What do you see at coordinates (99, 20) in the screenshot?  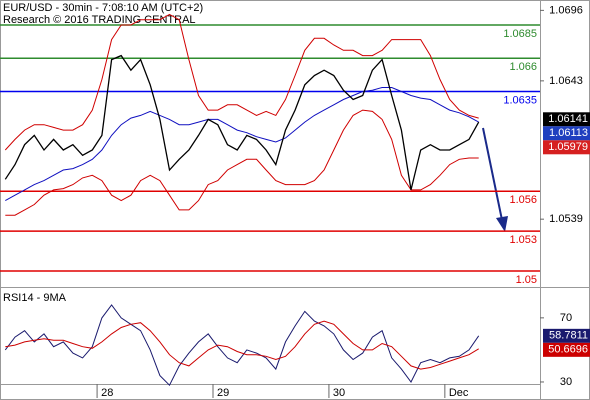 I see `chart-subtitle: Research © 2016 TRADING CENTRAL` at bounding box center [99, 20].